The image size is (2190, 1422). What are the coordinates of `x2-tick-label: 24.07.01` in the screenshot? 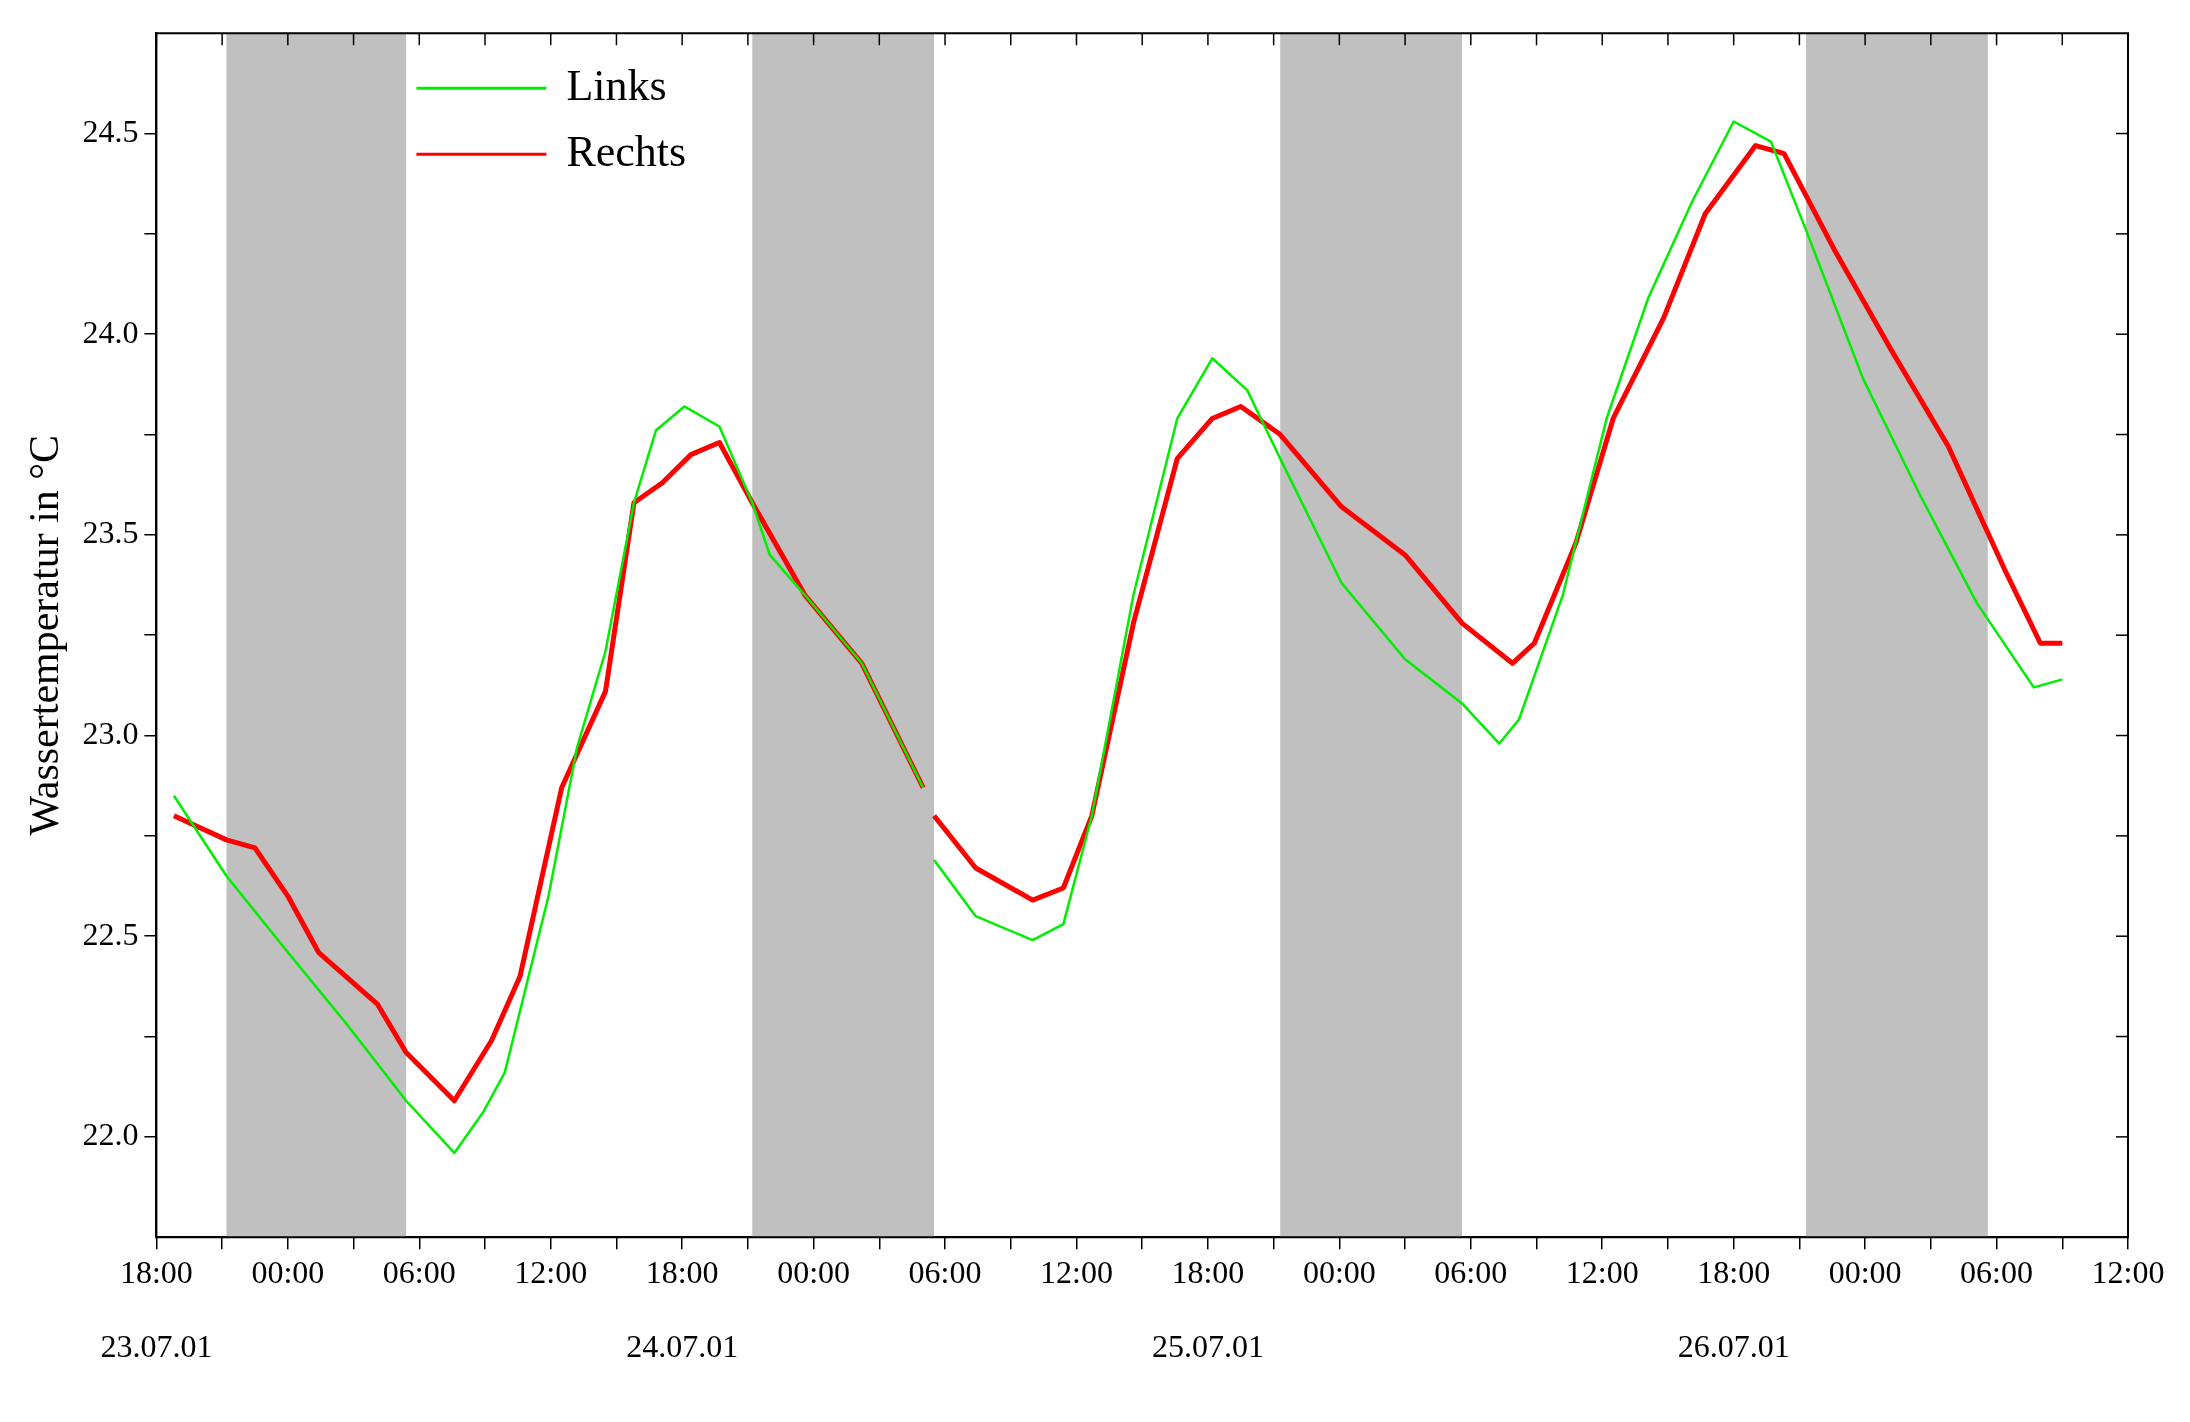 It's located at (682, 1346).